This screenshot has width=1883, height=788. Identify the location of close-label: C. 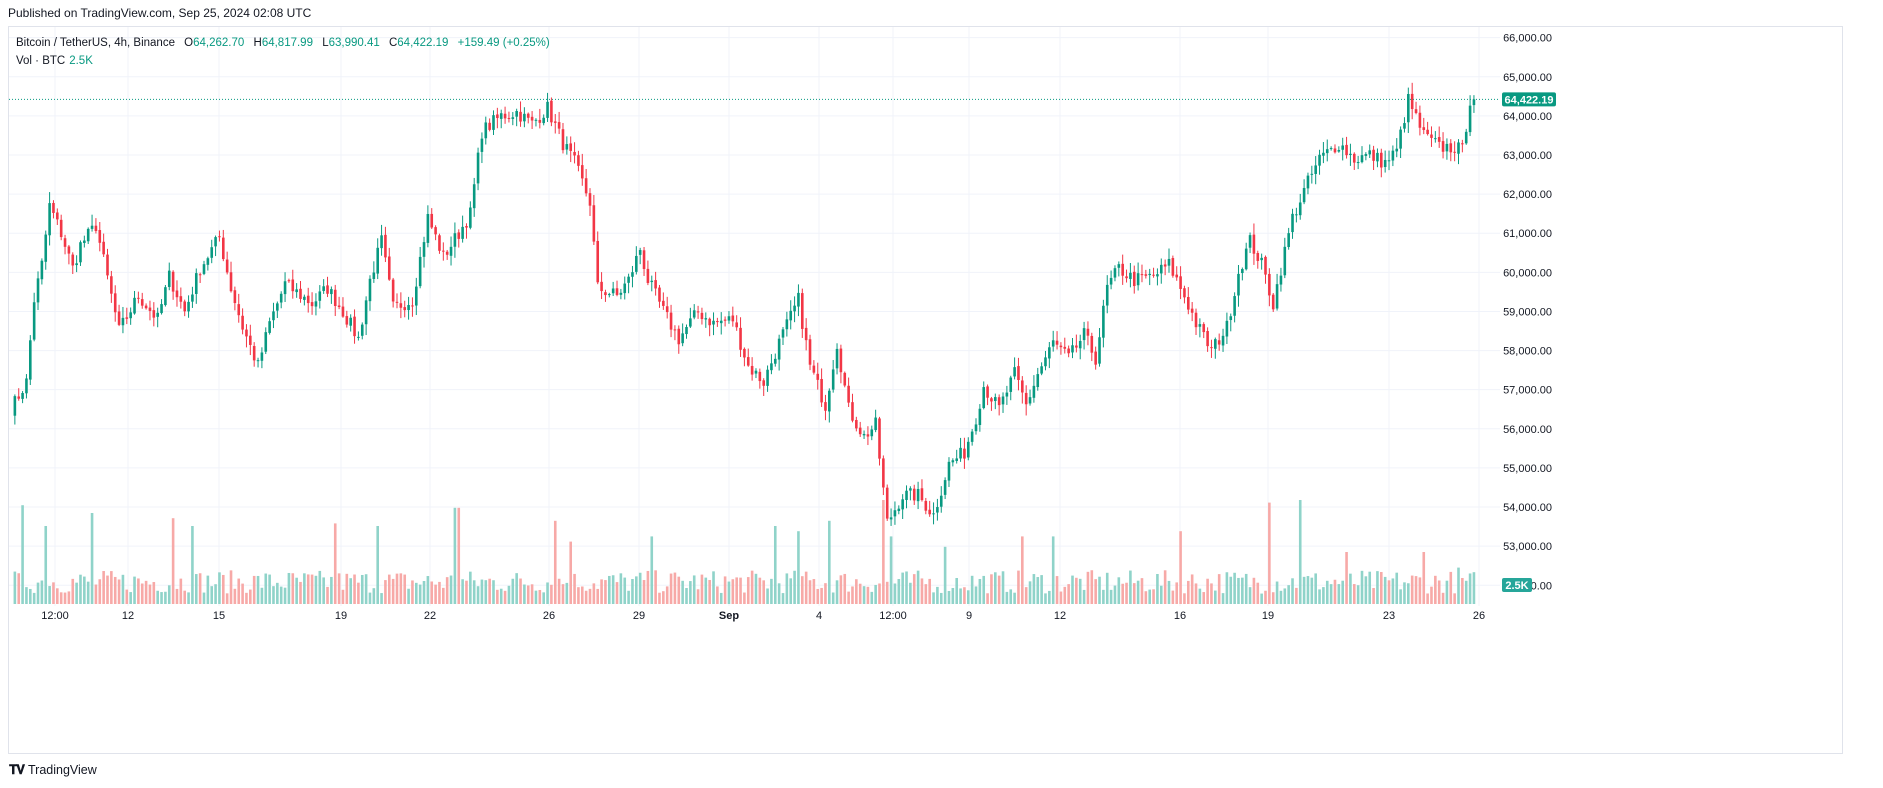
(393, 43).